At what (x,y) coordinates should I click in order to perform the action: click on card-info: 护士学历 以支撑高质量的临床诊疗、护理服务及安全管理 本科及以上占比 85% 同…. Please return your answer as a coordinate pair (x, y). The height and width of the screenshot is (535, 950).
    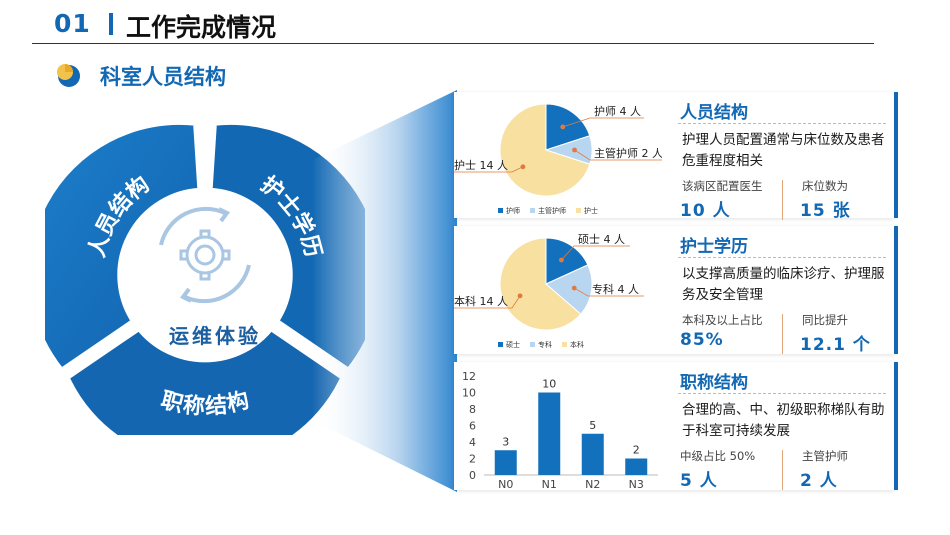
    Looking at the image, I should click on (781, 290).